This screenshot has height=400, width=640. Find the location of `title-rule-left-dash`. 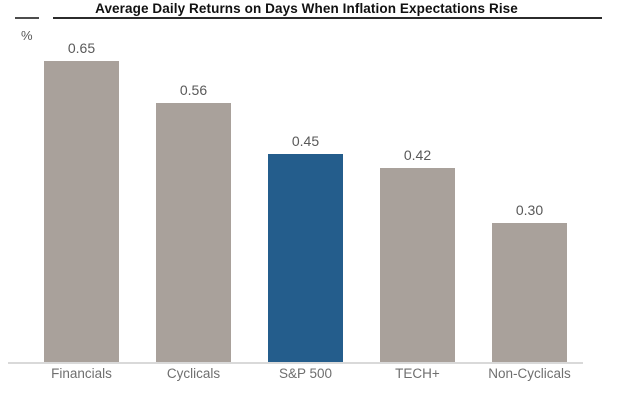

title-rule-left-dash is located at coordinates (27, 18).